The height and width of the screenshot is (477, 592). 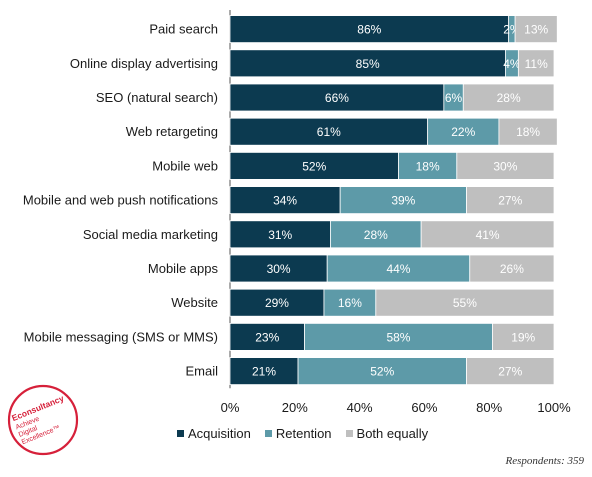 I want to click on bar-social-media-marketing-both-equally, so click(x=487, y=234).